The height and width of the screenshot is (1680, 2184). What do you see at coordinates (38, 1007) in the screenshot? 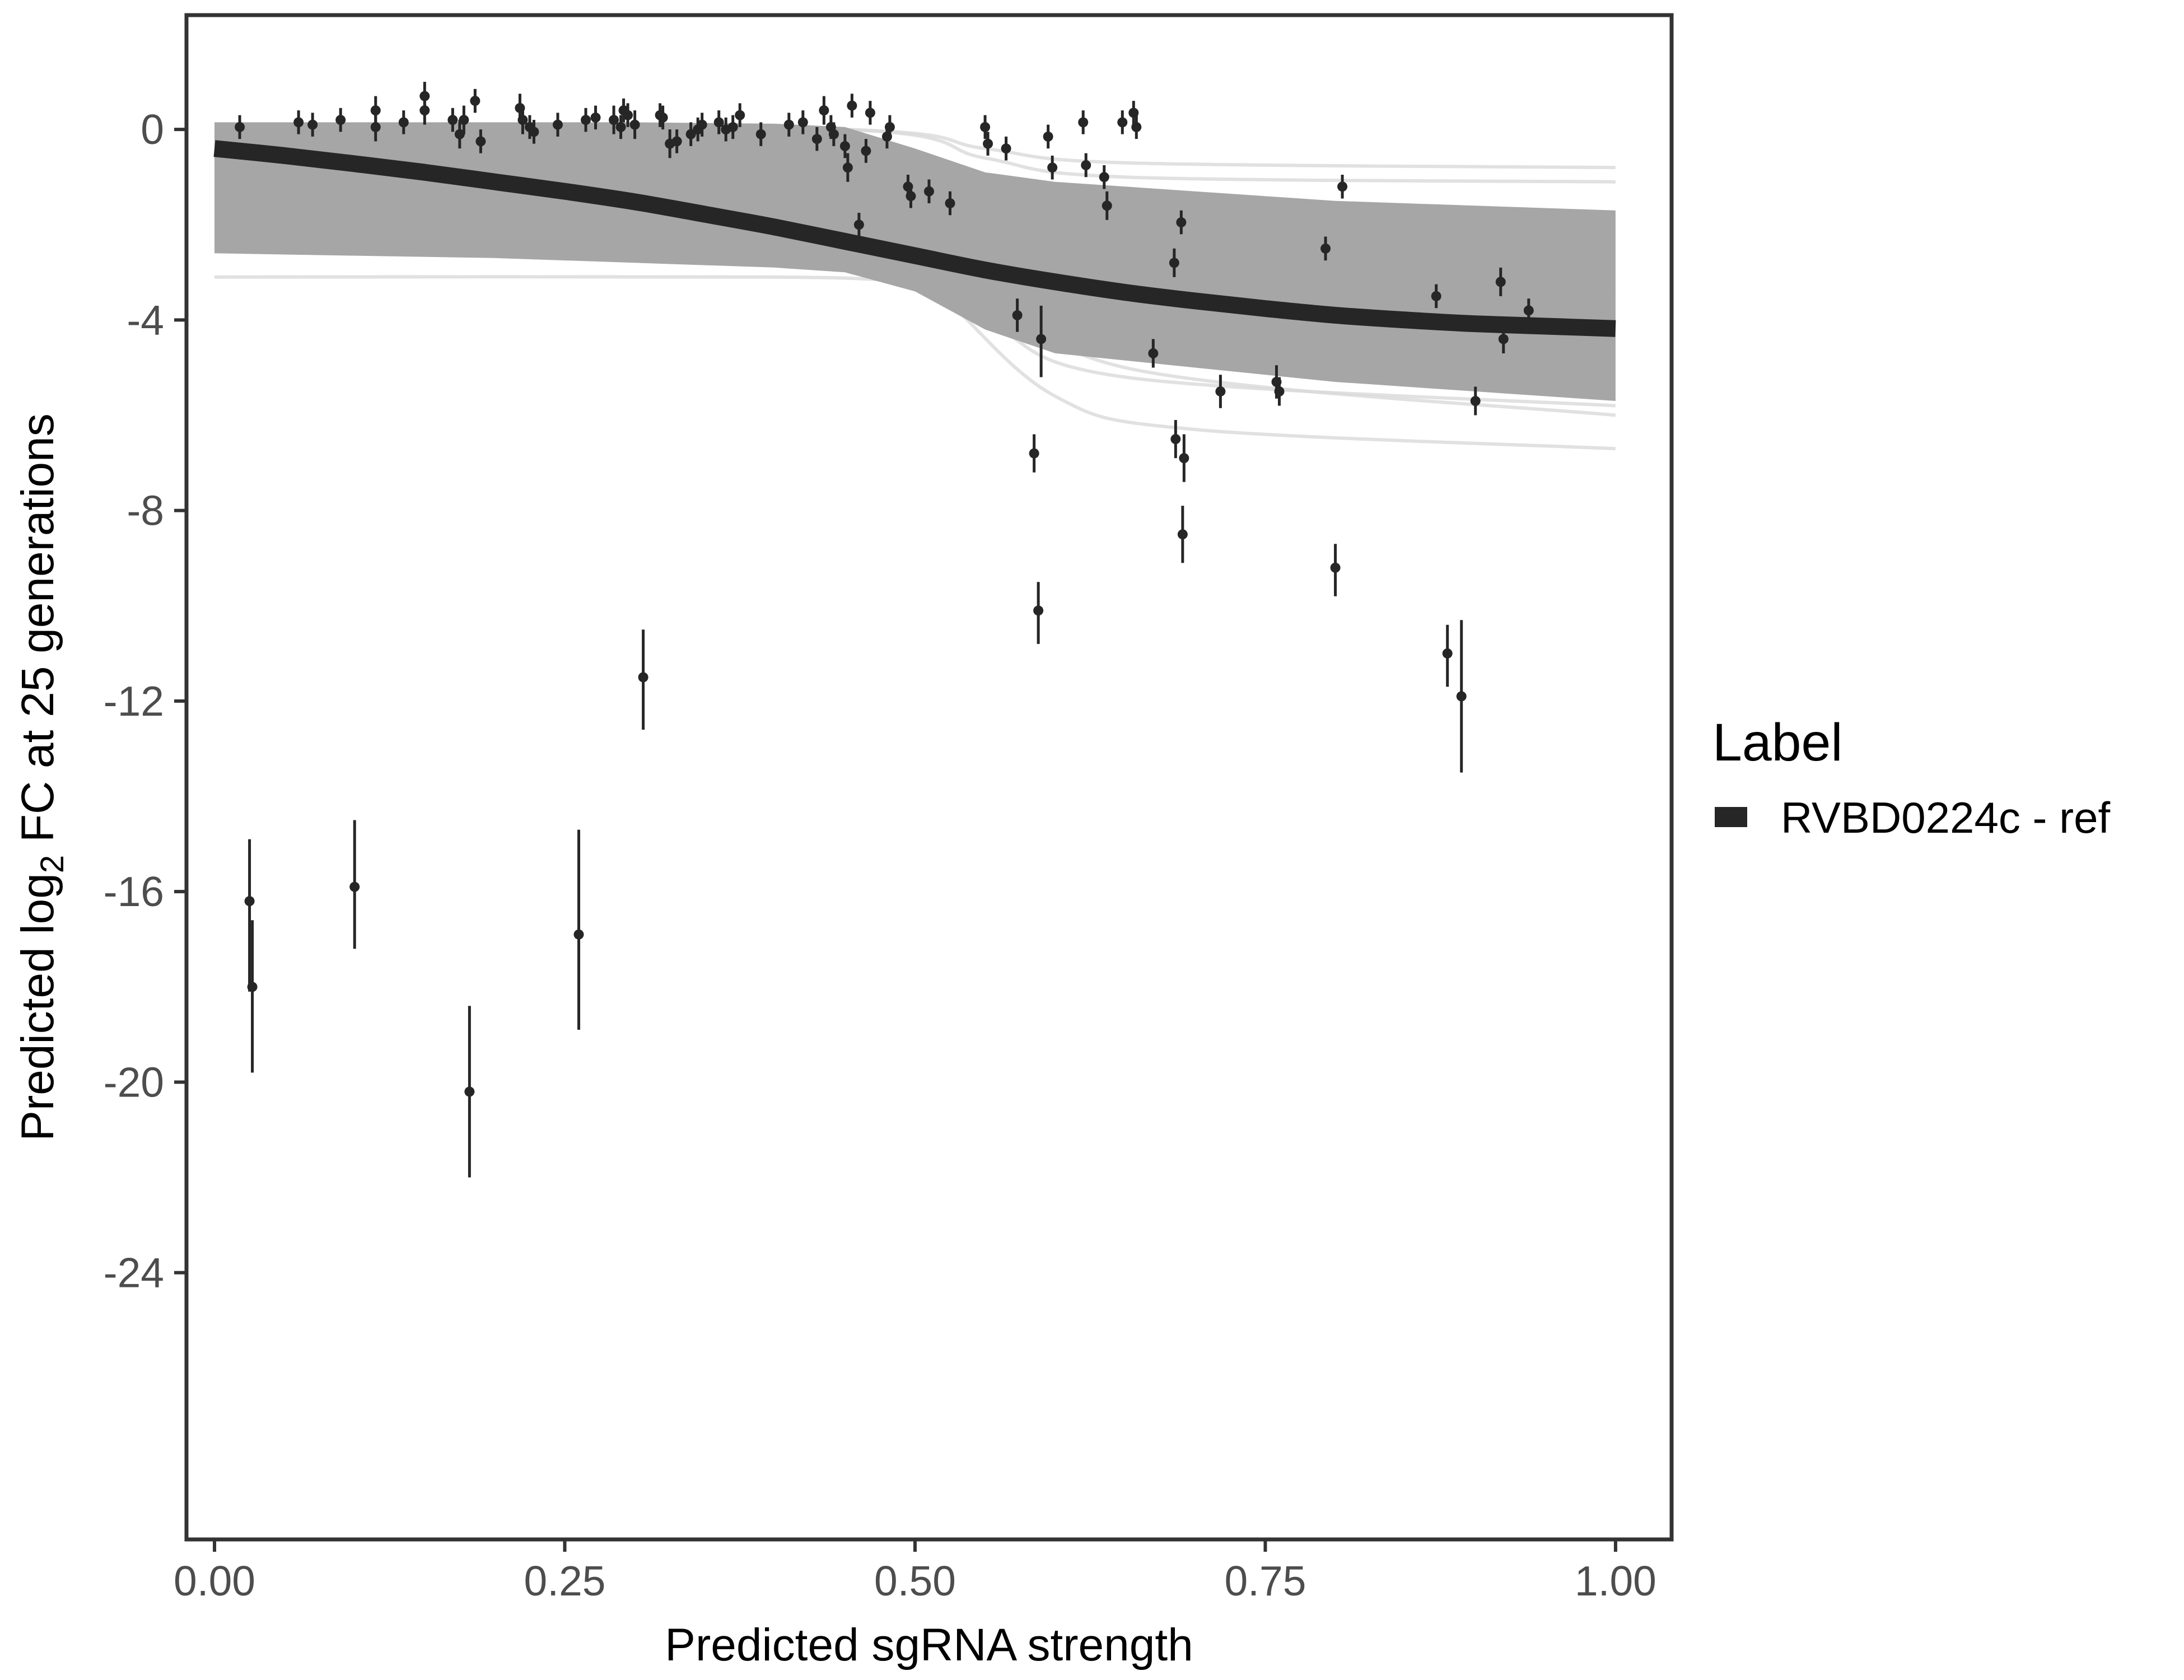
I see `y-axis-title-part-1: Predicted log` at bounding box center [38, 1007].